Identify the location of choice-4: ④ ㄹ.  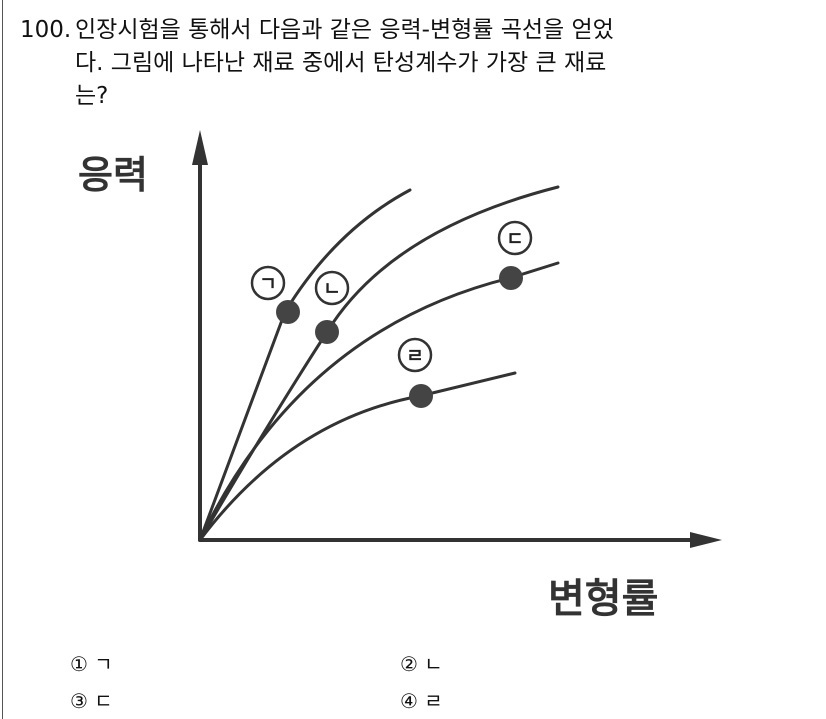
(421, 699).